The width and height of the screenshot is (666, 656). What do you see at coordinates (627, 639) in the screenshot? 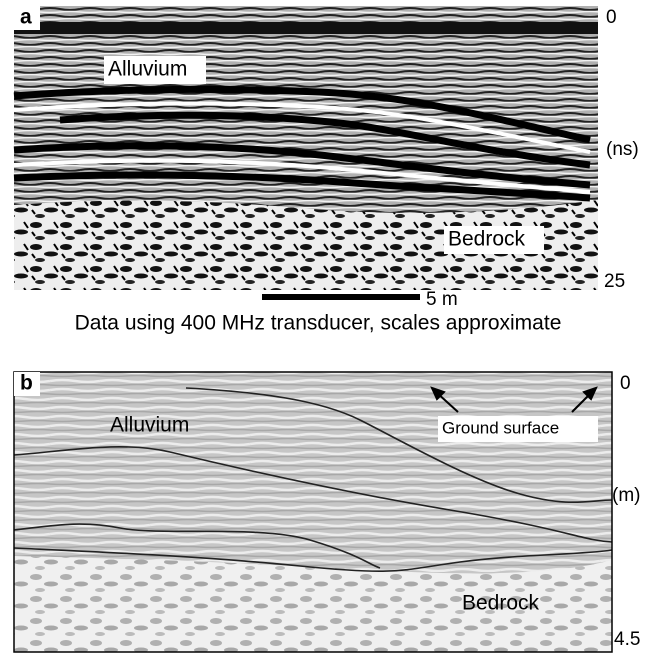
I see `axis-bottom: 4.5` at bounding box center [627, 639].